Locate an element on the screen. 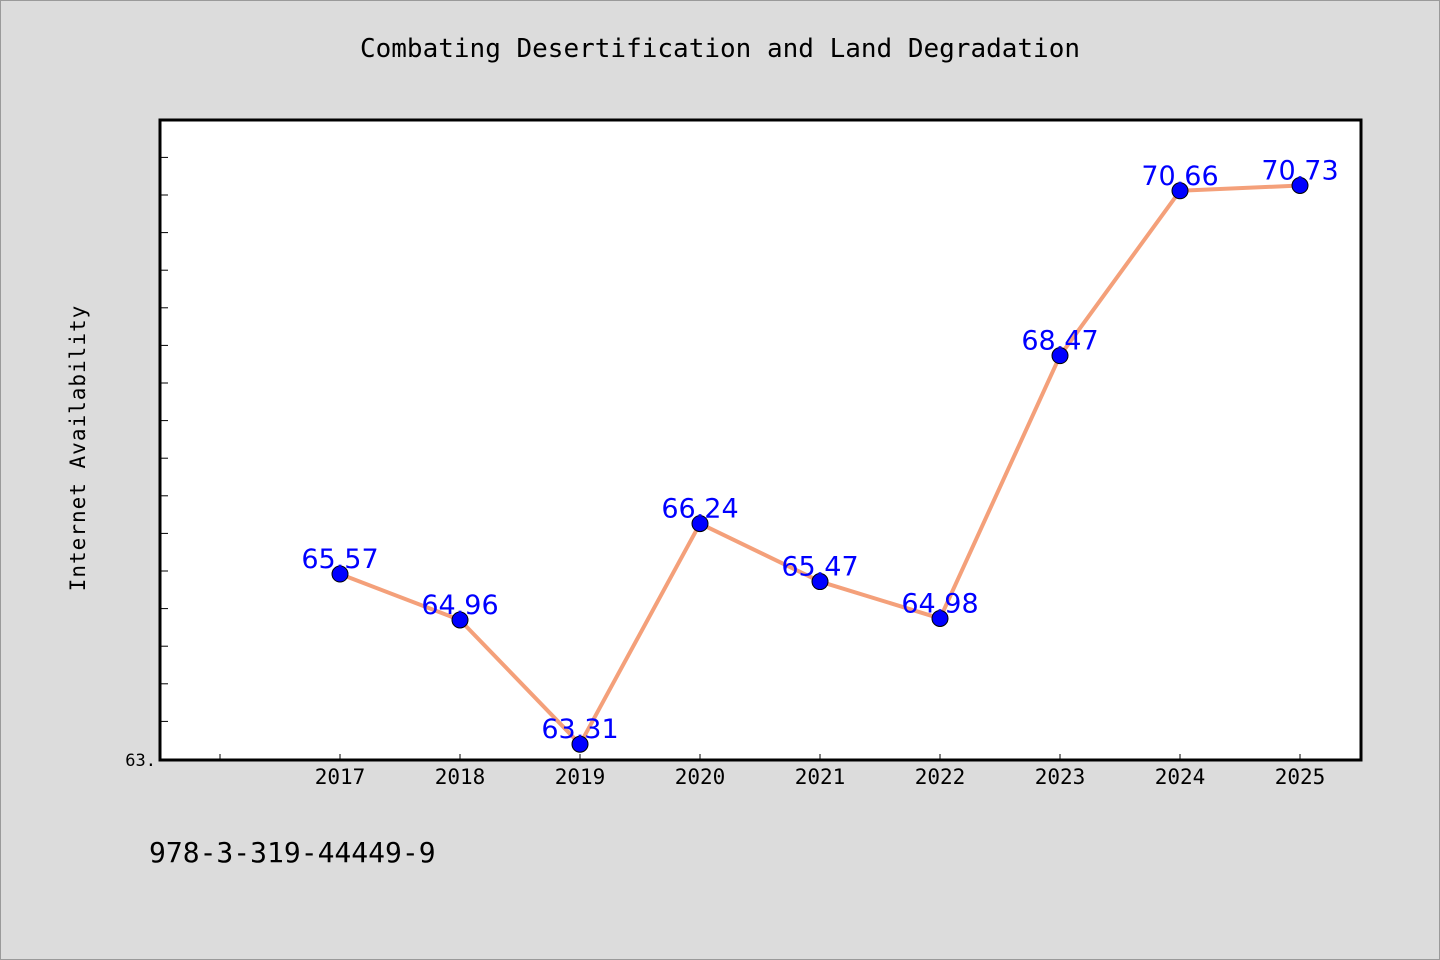 The image size is (1440, 960). x-tick-label: 2020 is located at coordinates (700, 777).